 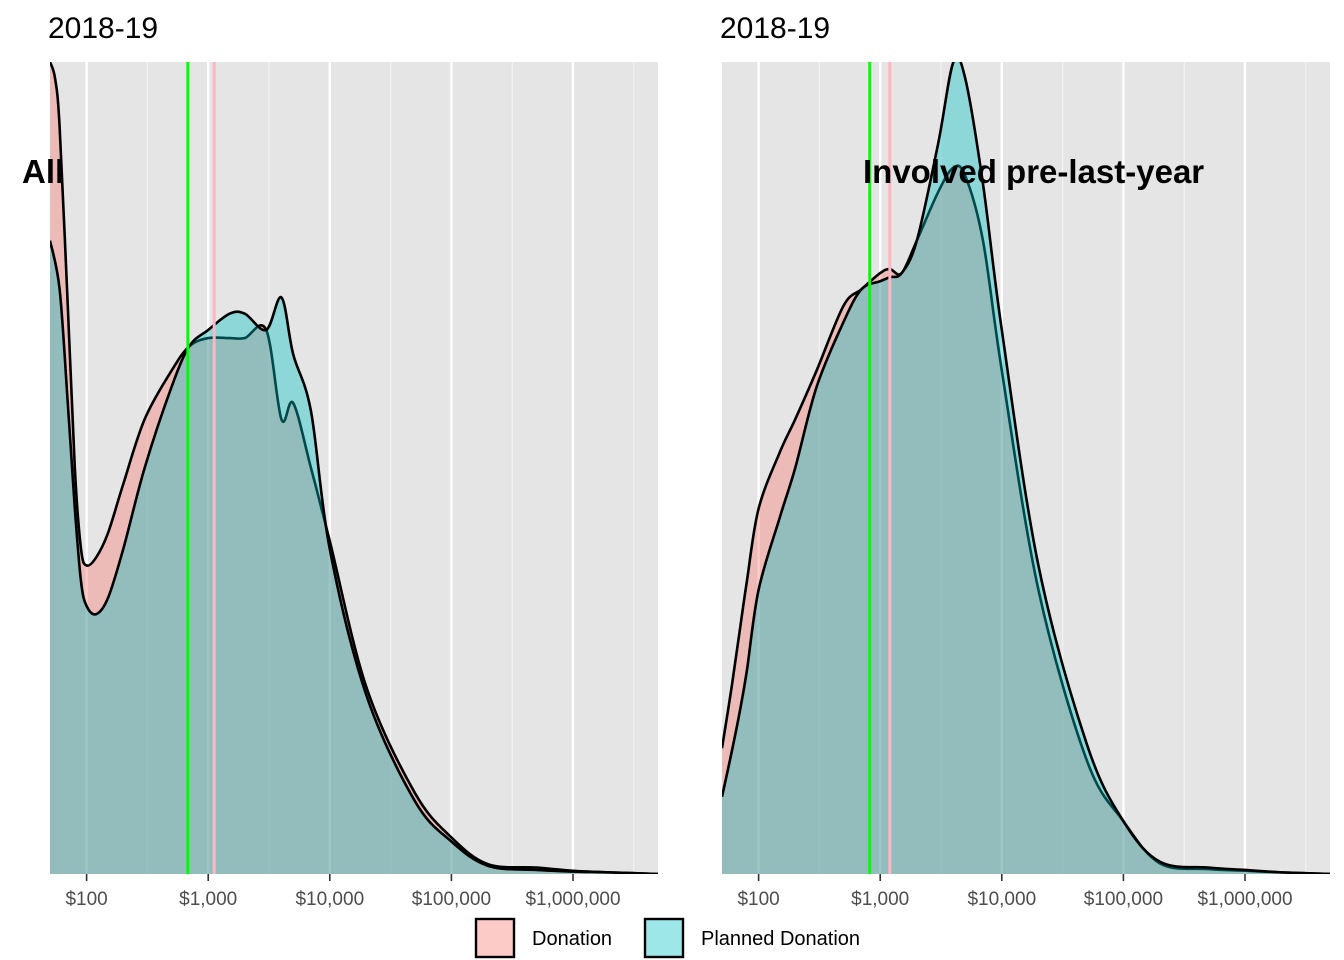 I want to click on legend-label-planned-donation: Planned Donation, so click(x=780, y=939).